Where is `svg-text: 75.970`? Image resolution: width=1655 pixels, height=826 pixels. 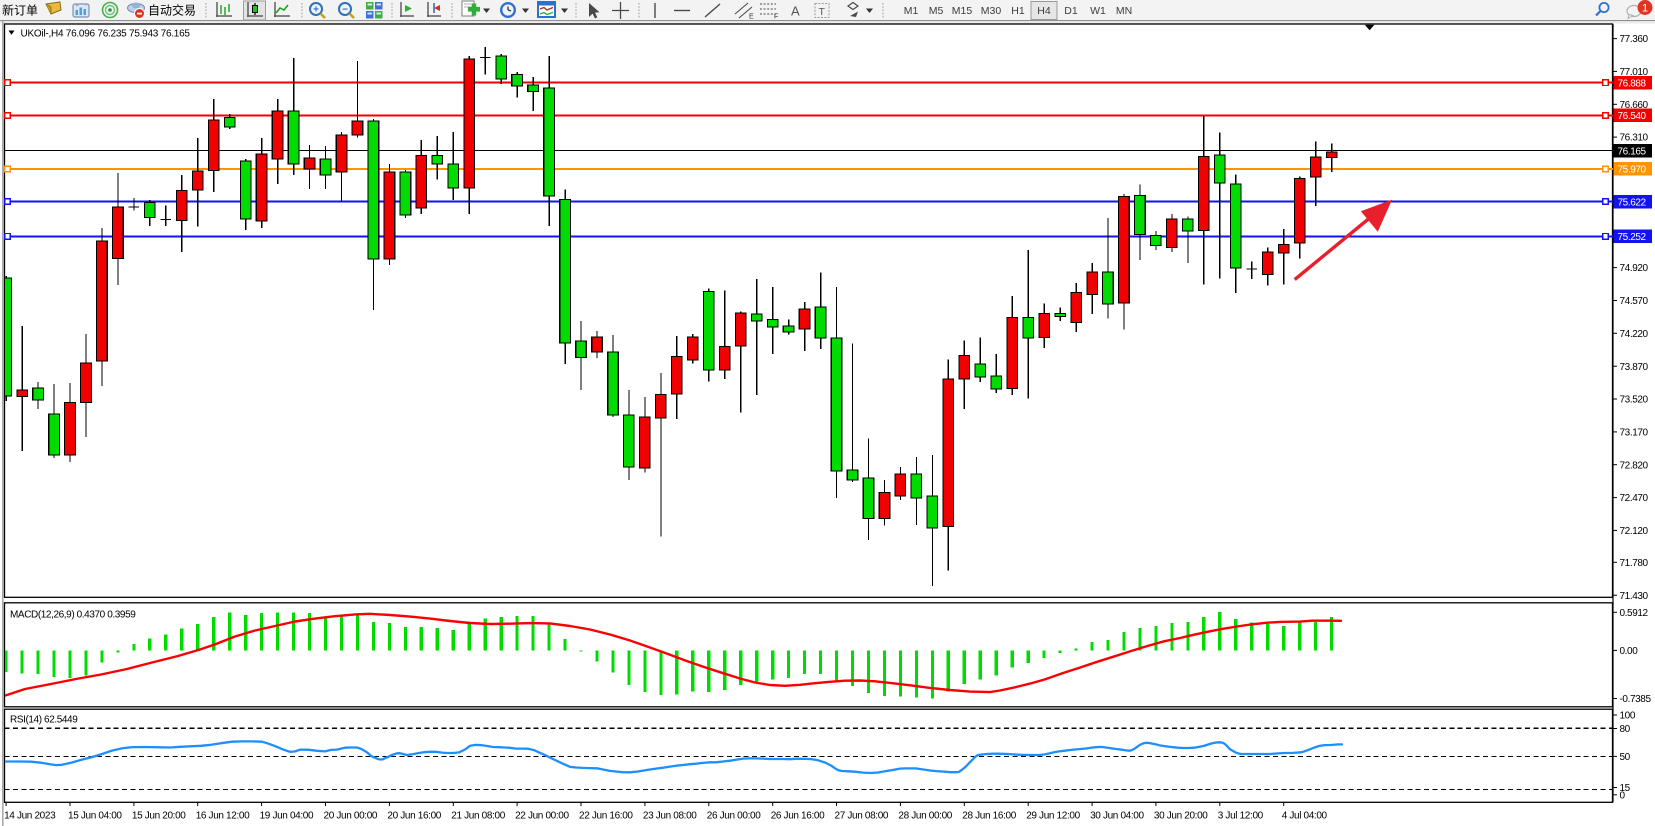
svg-text: 75.970 is located at coordinates (1632, 170).